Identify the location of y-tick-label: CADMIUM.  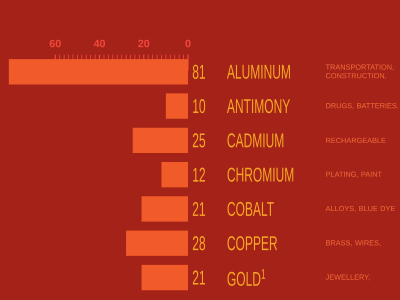
(256, 140).